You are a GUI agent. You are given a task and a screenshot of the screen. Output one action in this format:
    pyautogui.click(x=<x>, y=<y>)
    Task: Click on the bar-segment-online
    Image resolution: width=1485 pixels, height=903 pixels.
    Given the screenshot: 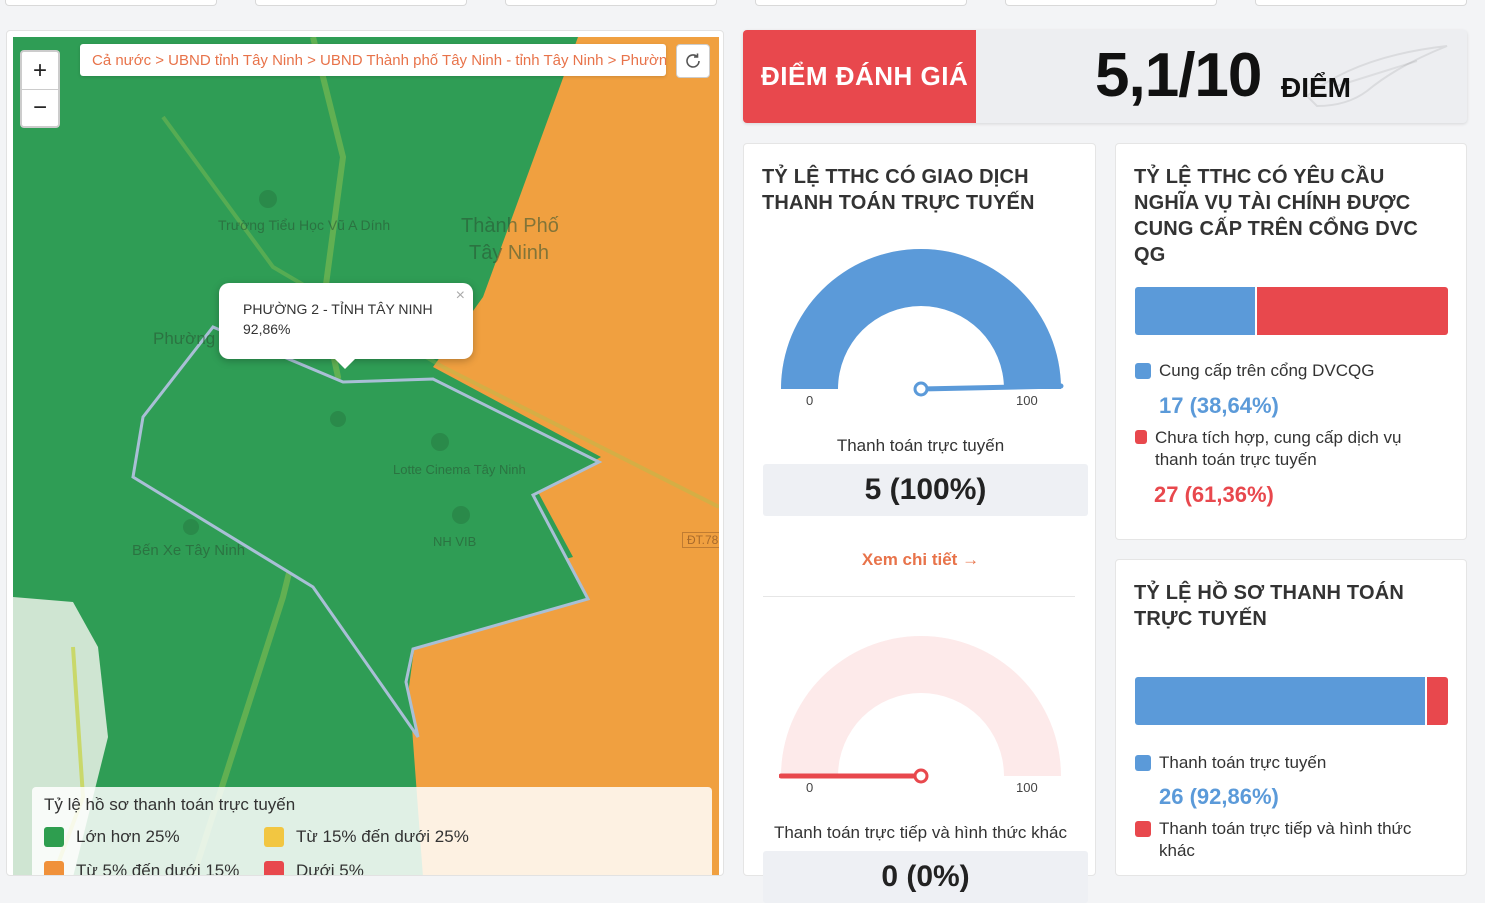 What is the action you would take?
    pyautogui.click(x=1280, y=701)
    